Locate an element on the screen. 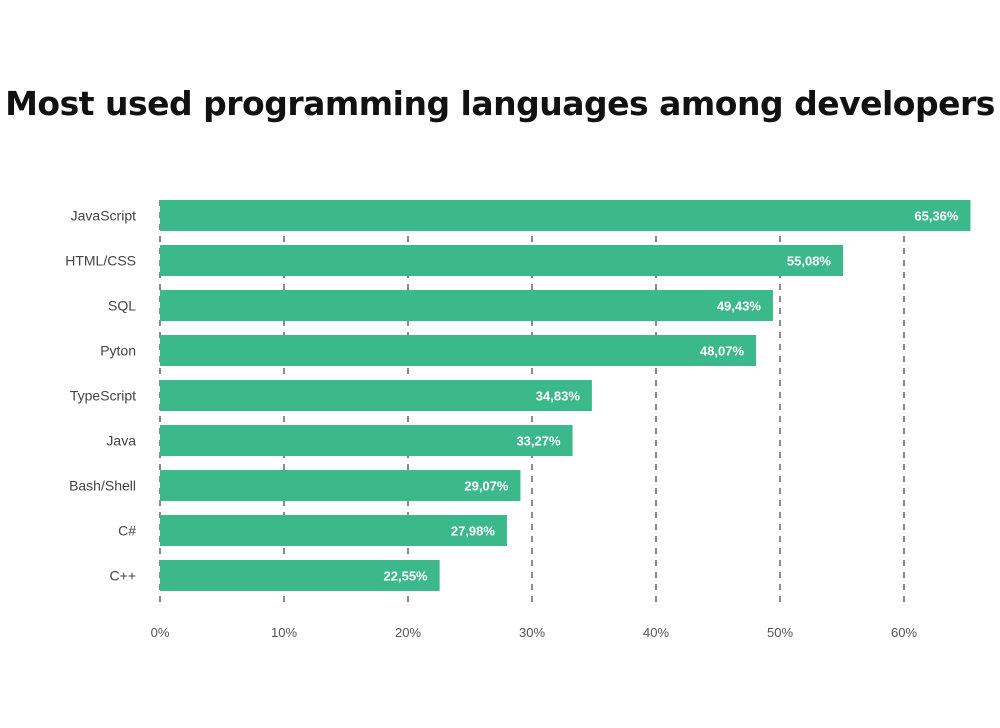 This screenshot has width=1000, height=728. category-label: HTML/CSS is located at coordinates (100, 261).